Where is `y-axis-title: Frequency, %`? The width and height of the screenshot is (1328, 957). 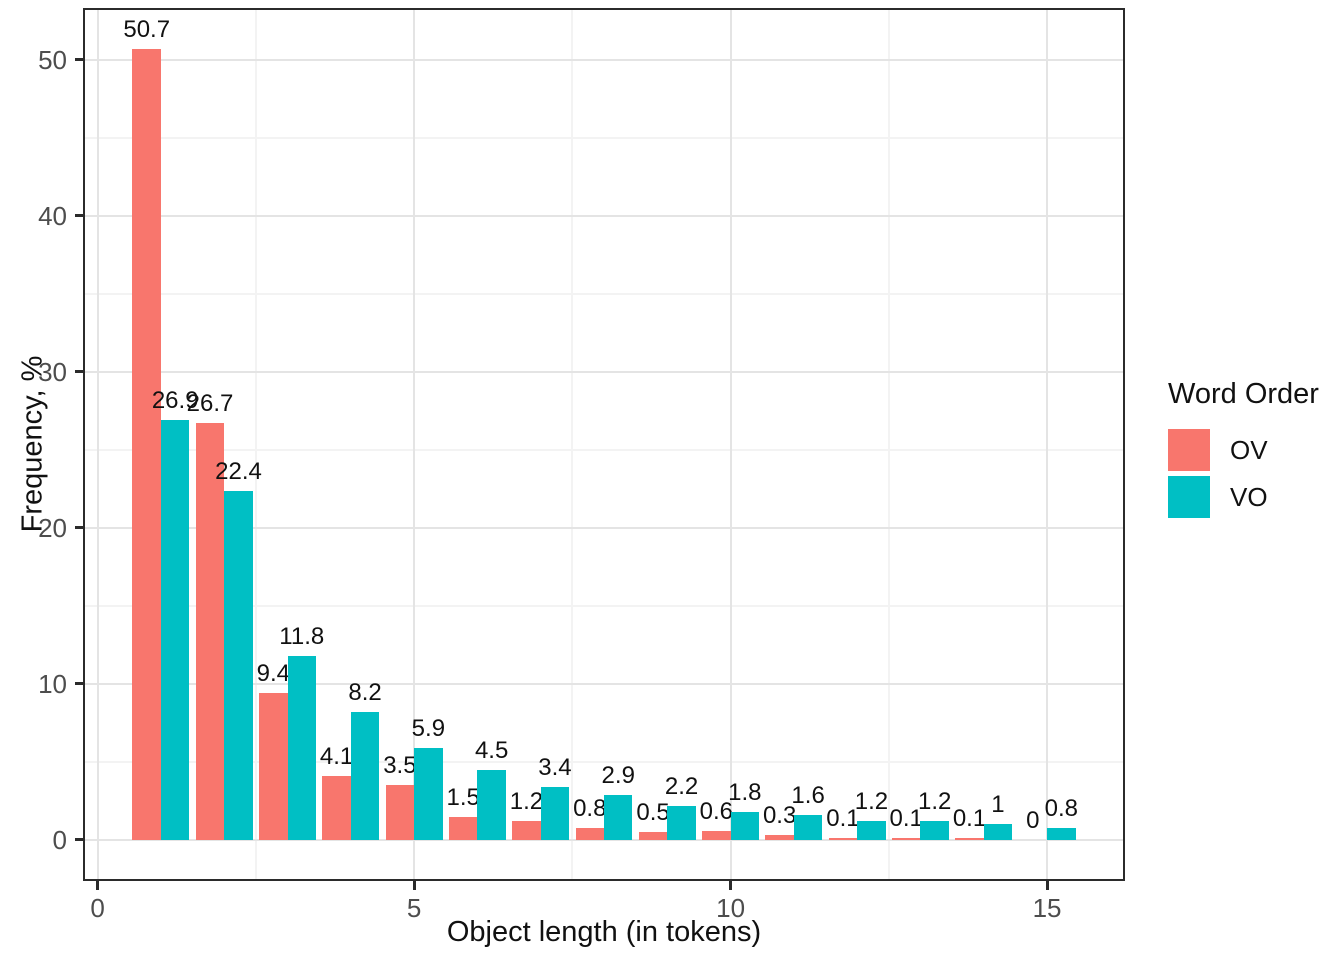 y-axis-title: Frequency, % is located at coordinates (32, 444).